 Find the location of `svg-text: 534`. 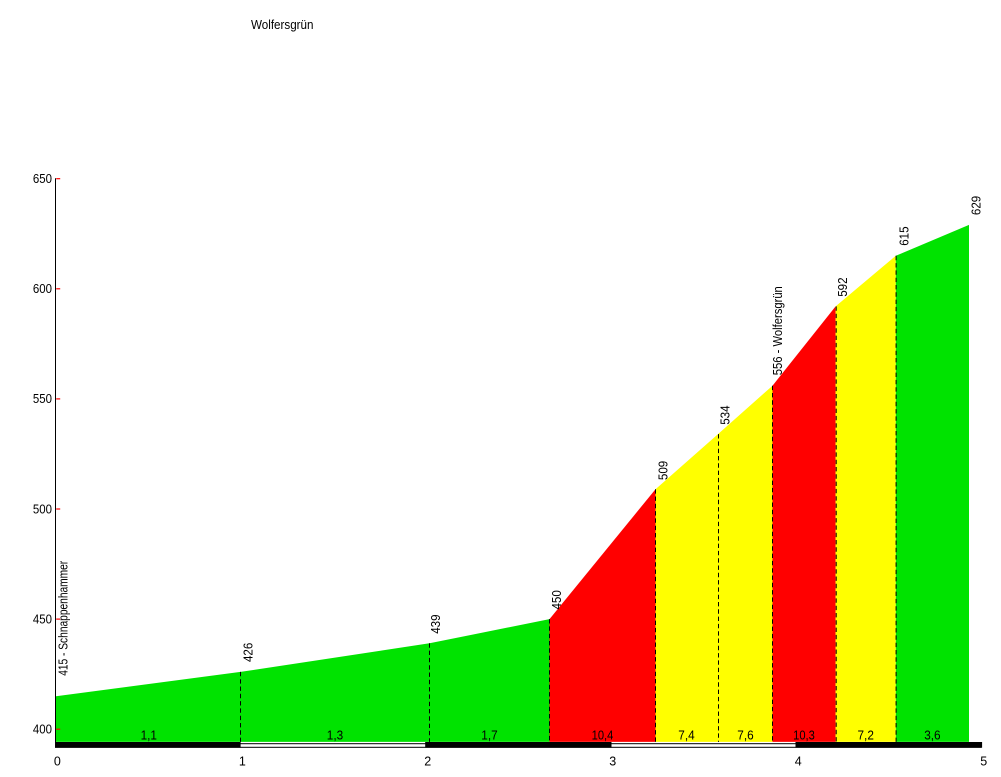

svg-text: 534 is located at coordinates (725, 414).